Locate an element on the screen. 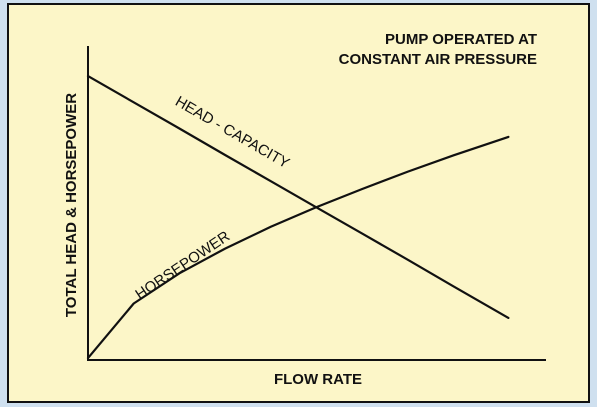 Image resolution: width=597 pixels, height=407 pixels. y-axis-label: TOTAL HEAD & HORSEPOWER is located at coordinates (71, 205).